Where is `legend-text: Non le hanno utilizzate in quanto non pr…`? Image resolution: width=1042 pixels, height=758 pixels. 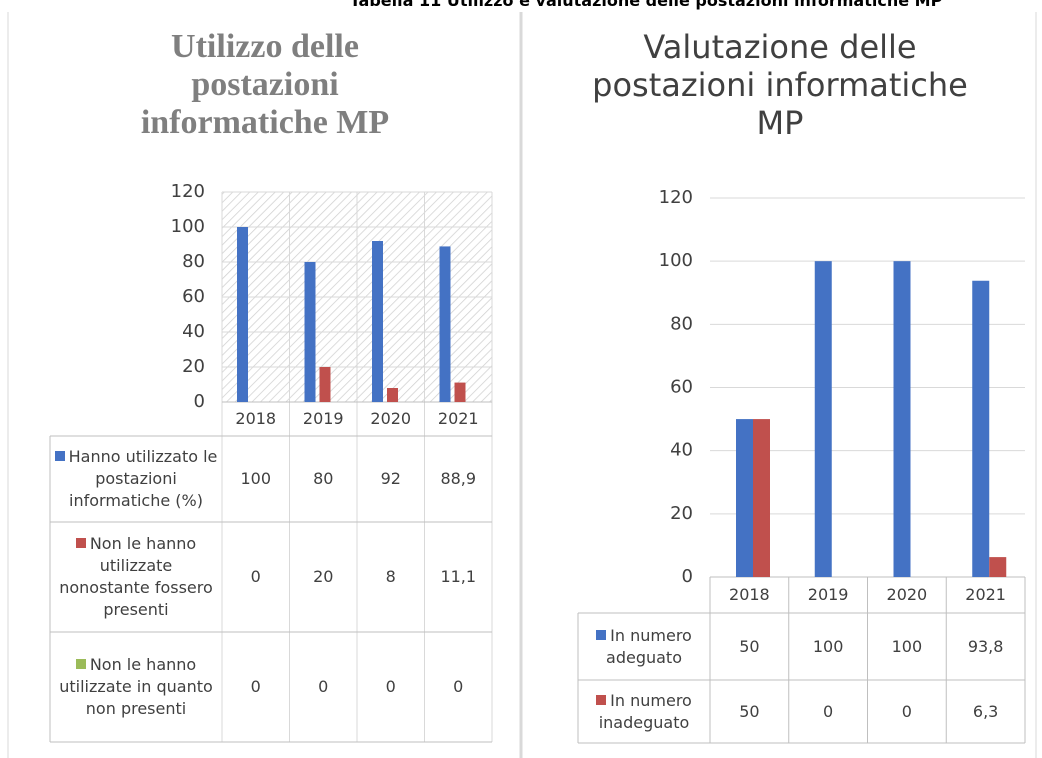
legend-text: Non le hanno utilizzate in quanto non pr… is located at coordinates (136, 687).